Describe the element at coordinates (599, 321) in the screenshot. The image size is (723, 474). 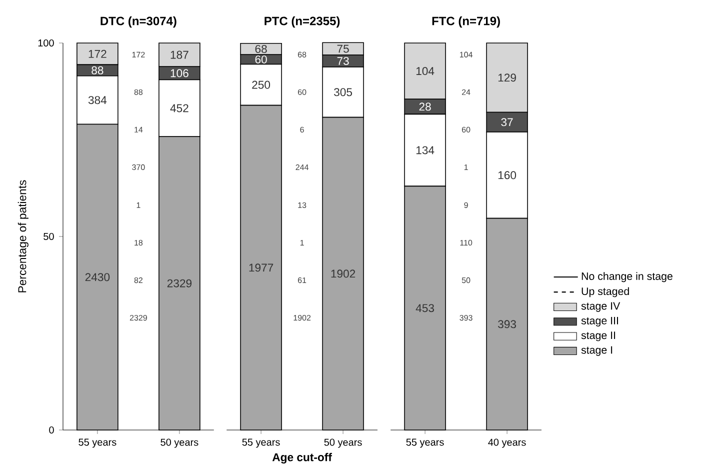
I see `legend-label: stage III` at that location.